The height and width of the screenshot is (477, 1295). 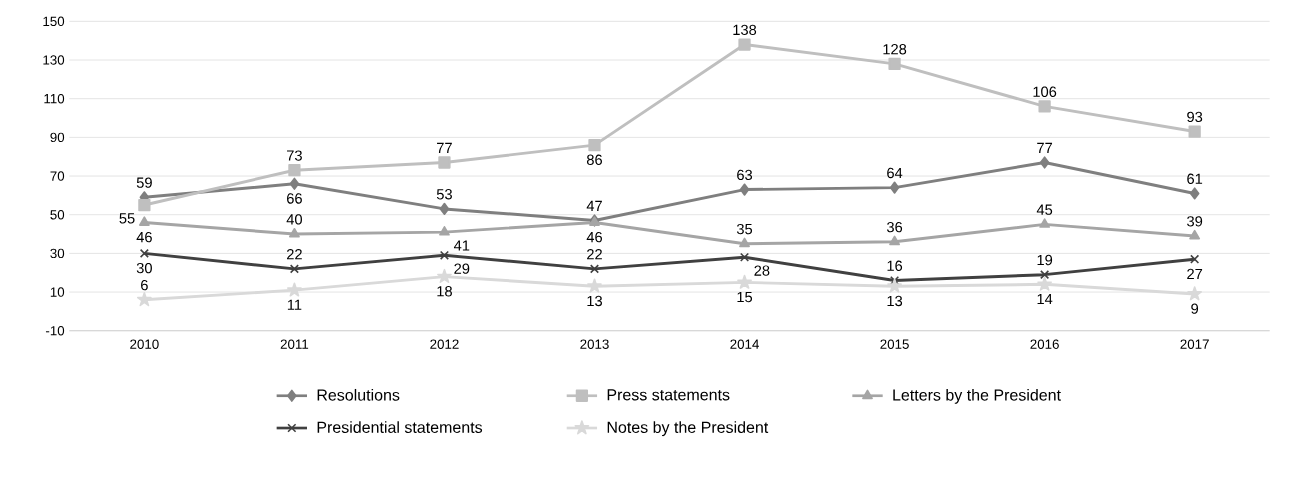 What do you see at coordinates (1045, 298) in the screenshot?
I see `data-label: 14` at bounding box center [1045, 298].